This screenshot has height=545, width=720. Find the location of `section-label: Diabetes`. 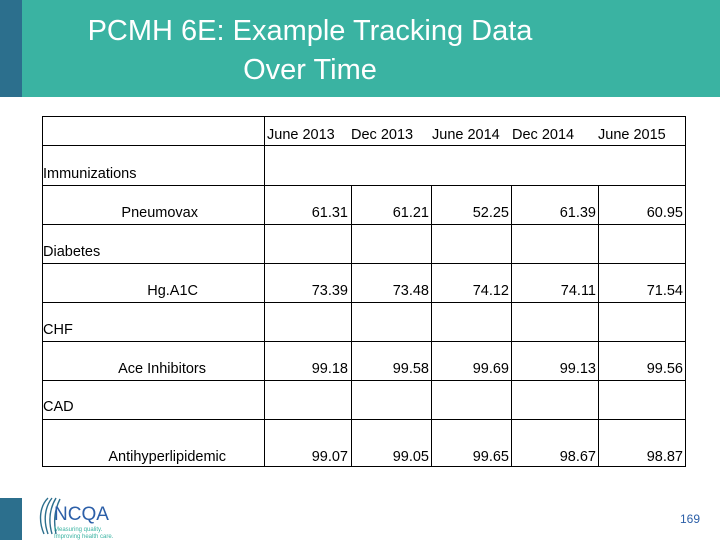

section-label: Diabetes is located at coordinates (72, 252).